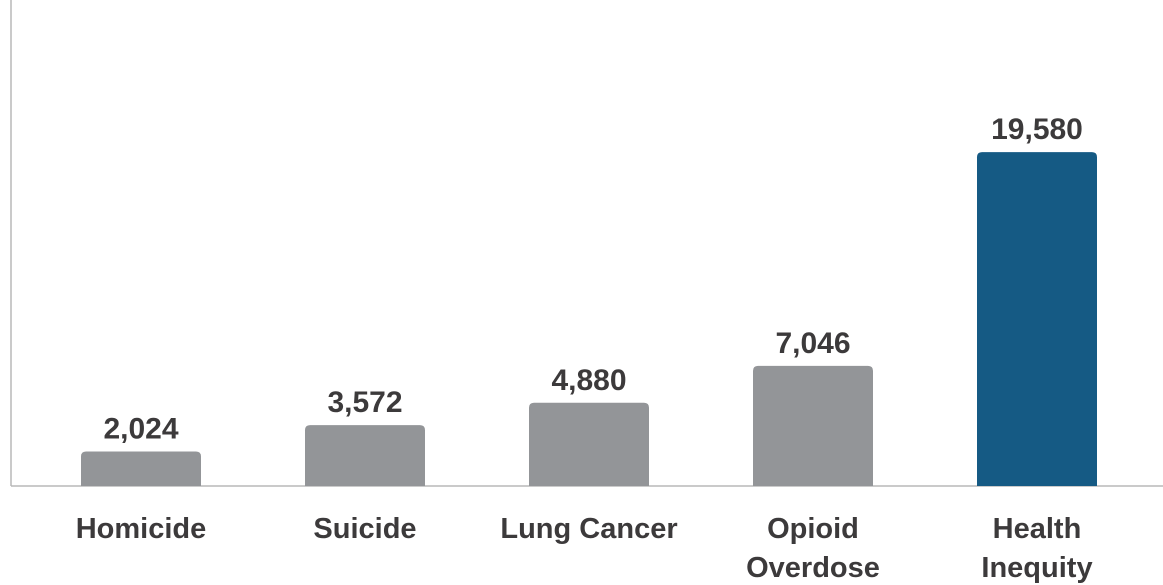 This screenshot has height=585, width=1163. I want to click on value-label-suicide: 3,572, so click(364, 402).